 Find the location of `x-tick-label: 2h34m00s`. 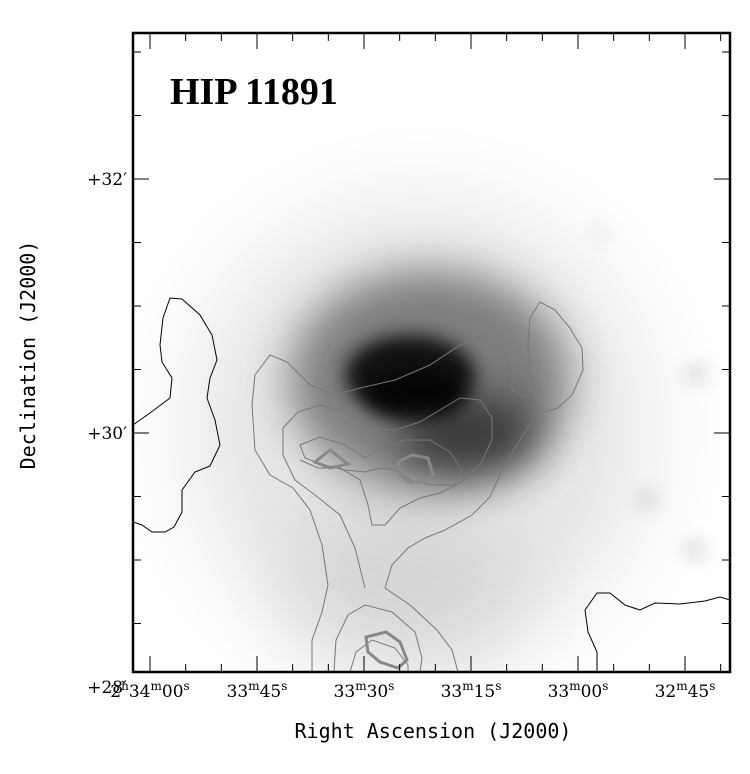

x-tick-label: 2h34m00s is located at coordinates (149, 690).